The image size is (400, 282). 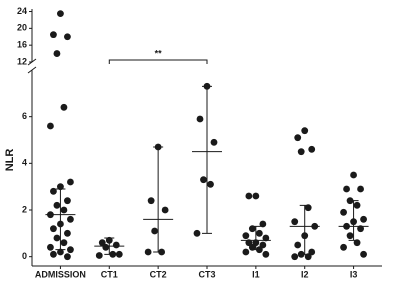 What do you see at coordinates (159, 53) in the screenshot?
I see `significance-label: **` at bounding box center [159, 53].